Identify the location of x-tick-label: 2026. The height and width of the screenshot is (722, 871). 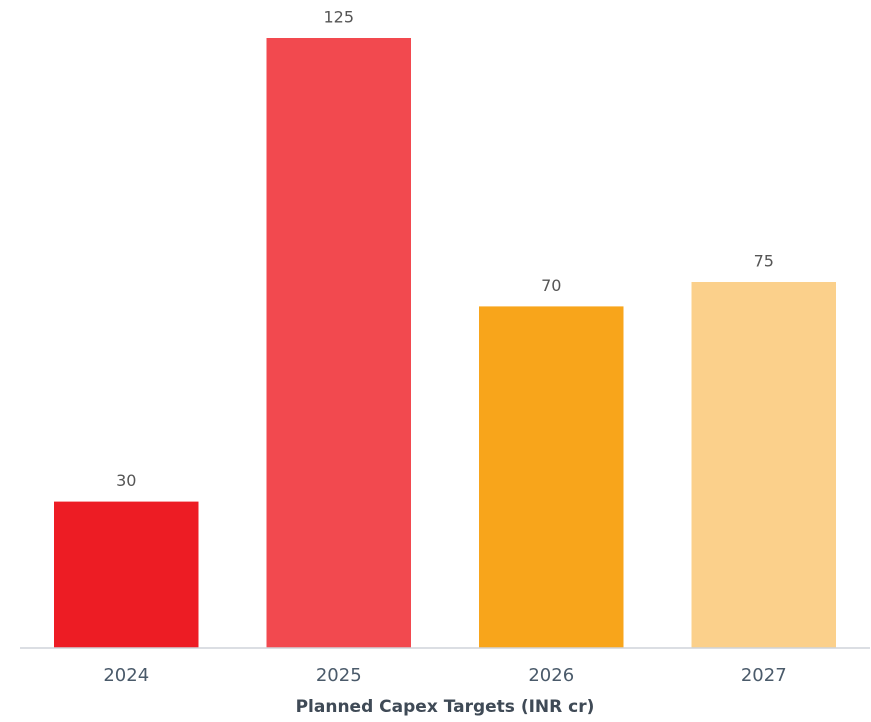
(551, 675).